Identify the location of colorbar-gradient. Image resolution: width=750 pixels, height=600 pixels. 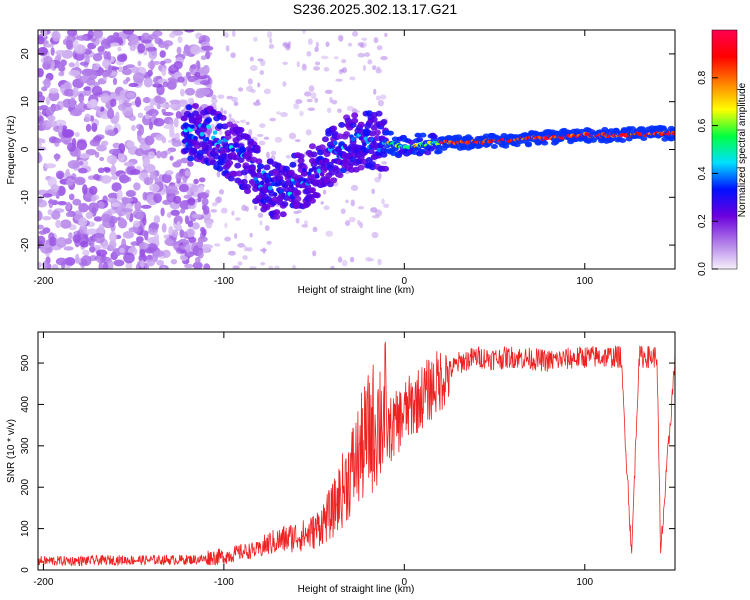
(724, 149).